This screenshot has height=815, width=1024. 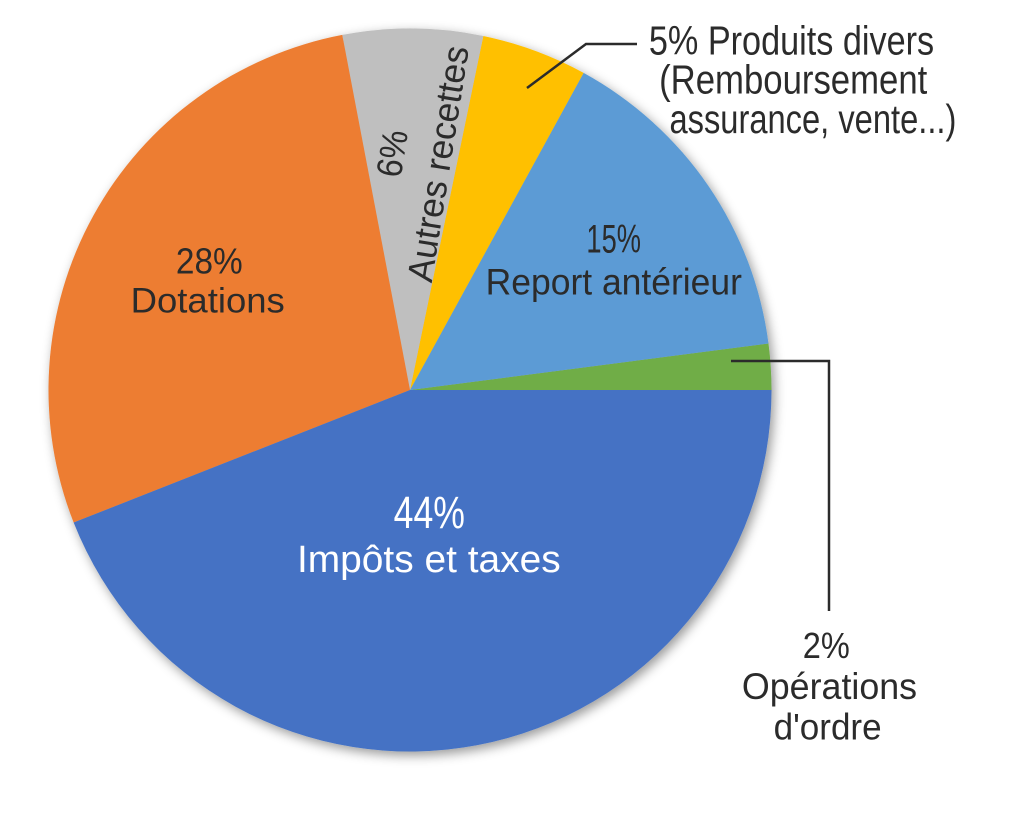 What do you see at coordinates (393, 153) in the screenshot?
I see `svg-text: 6%` at bounding box center [393, 153].